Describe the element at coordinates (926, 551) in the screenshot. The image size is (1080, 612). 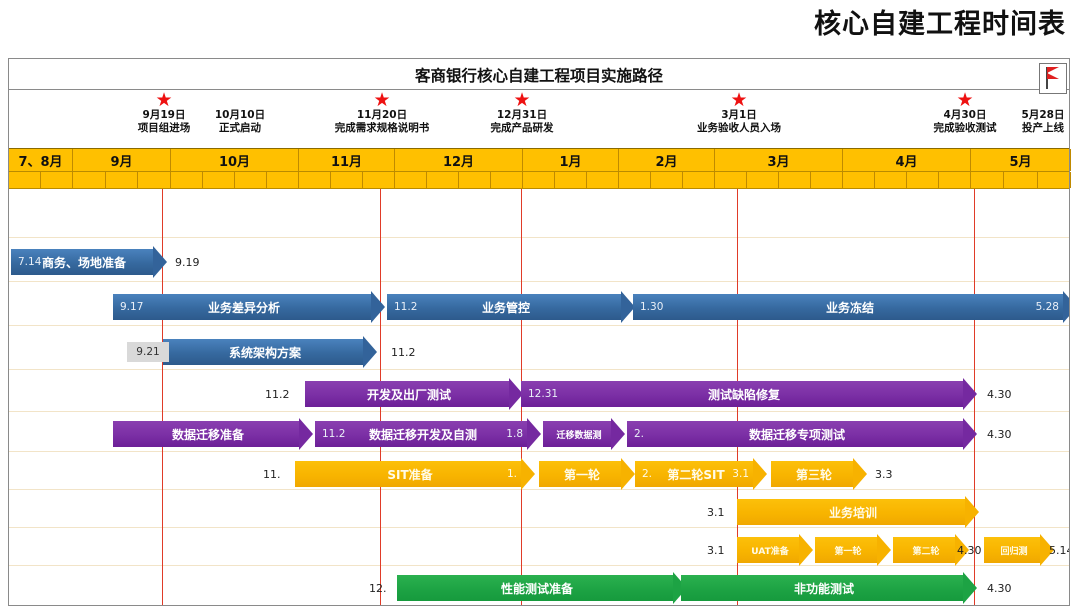
I see `bar-label: 第二轮` at that location.